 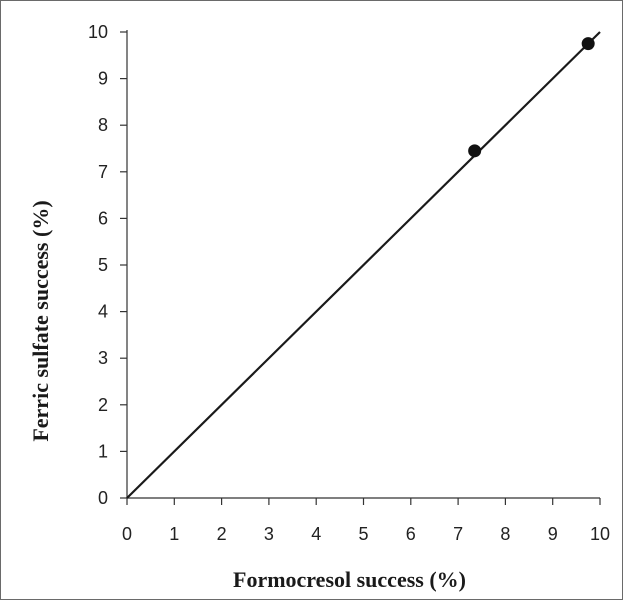 I want to click on x-tick-label: 8, so click(x=505, y=534).